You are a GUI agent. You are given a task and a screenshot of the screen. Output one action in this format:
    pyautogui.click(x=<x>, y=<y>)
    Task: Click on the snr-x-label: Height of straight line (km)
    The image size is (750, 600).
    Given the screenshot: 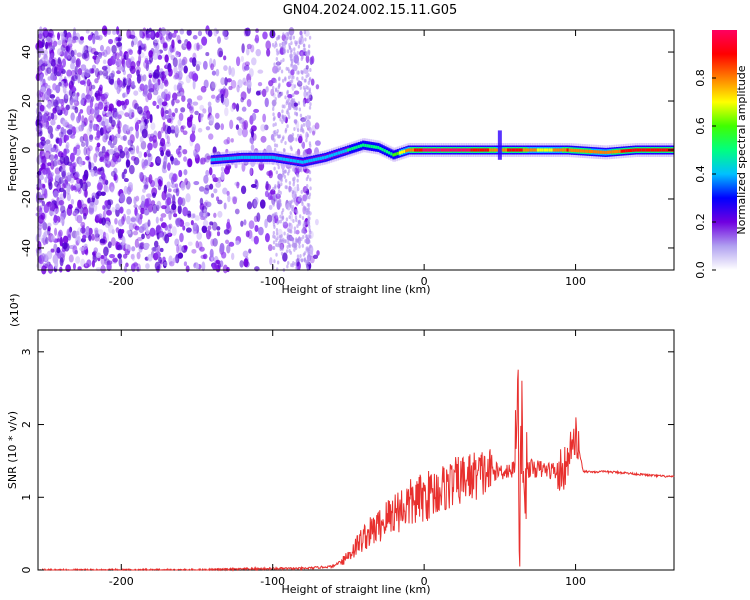 What is the action you would take?
    pyautogui.click(x=355, y=589)
    